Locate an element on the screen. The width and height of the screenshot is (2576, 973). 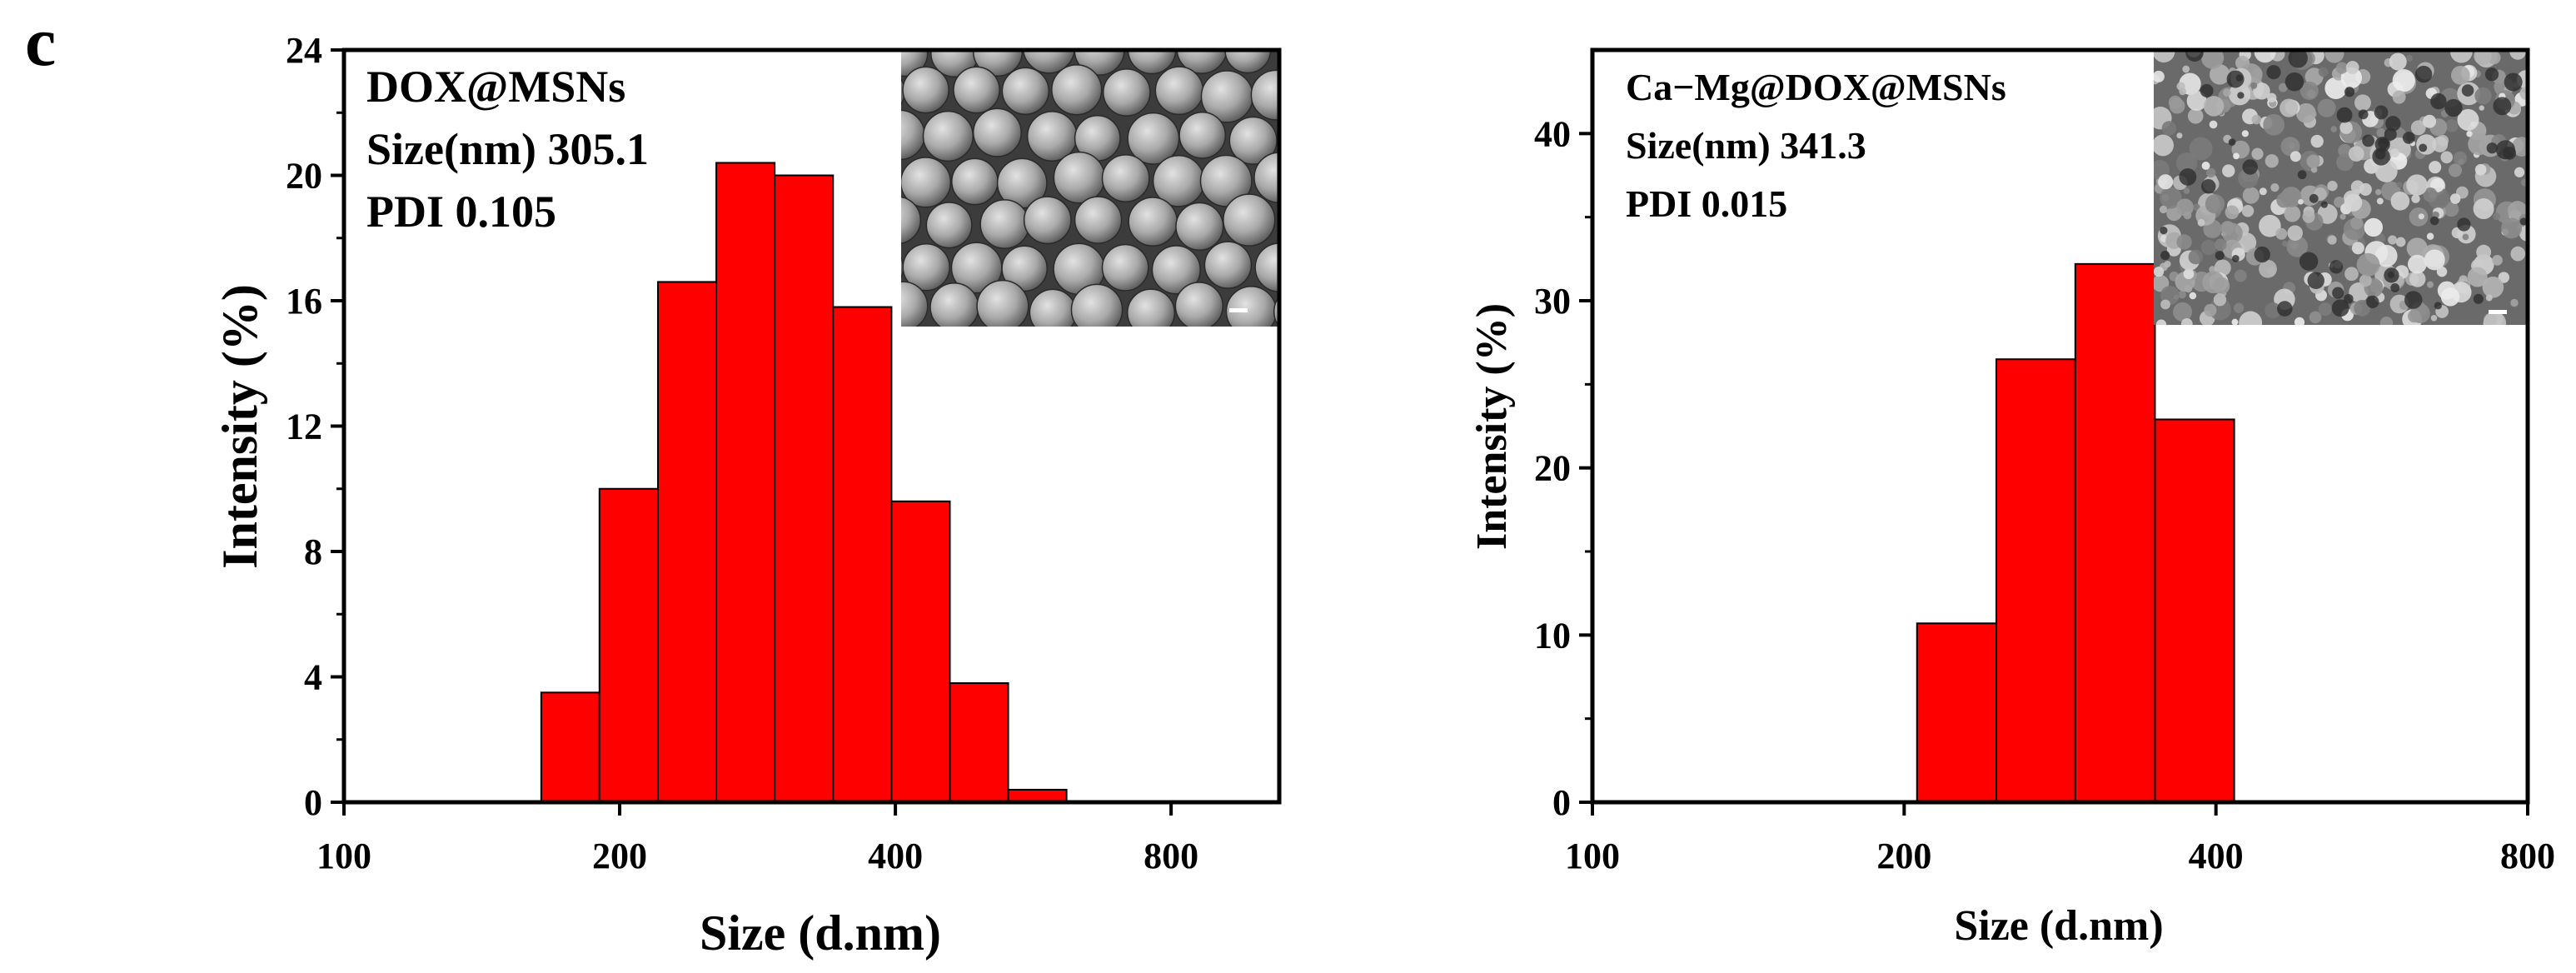
y-tick-label: 8 is located at coordinates (313, 551).